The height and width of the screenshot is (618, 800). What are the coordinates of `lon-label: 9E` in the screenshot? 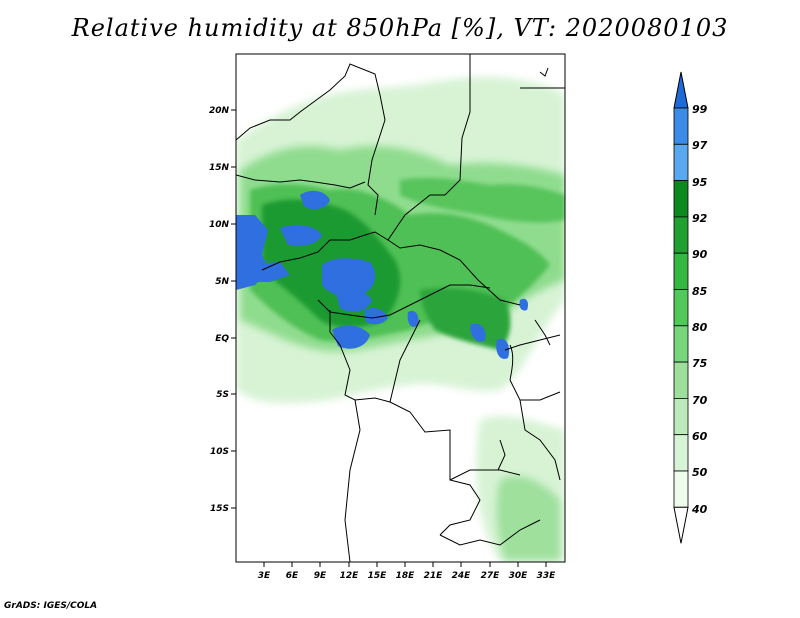 It's located at (320, 576).